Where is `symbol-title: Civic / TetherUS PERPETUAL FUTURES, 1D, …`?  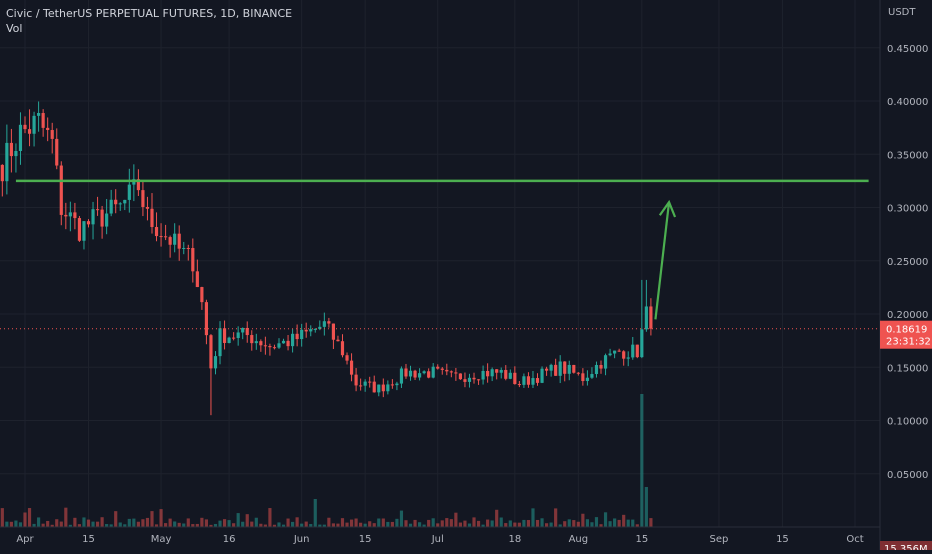
symbol-title: Civic / TetherUS PERPETUAL FUTURES, 1D, … is located at coordinates (149, 13).